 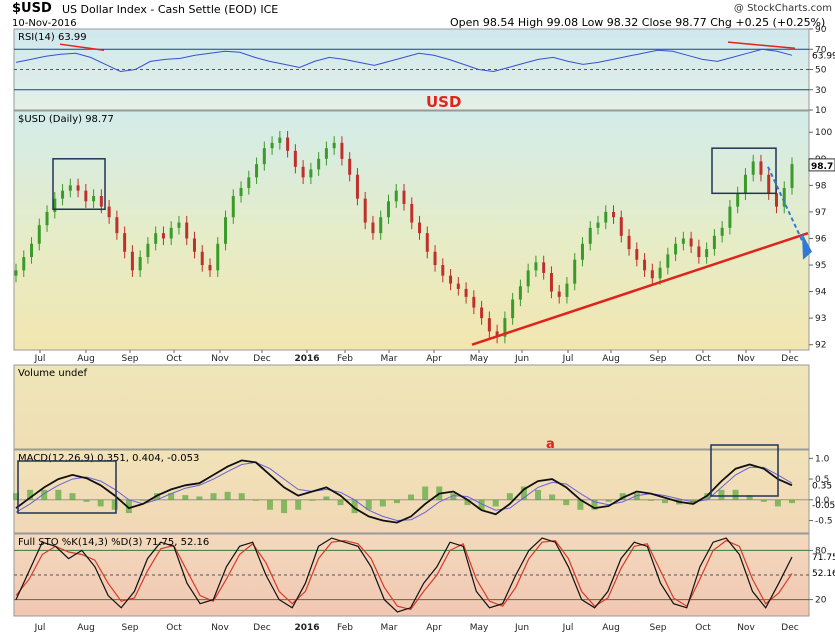 What do you see at coordinates (53, 373) in the screenshot?
I see `volume-title: Volume undef` at bounding box center [53, 373].